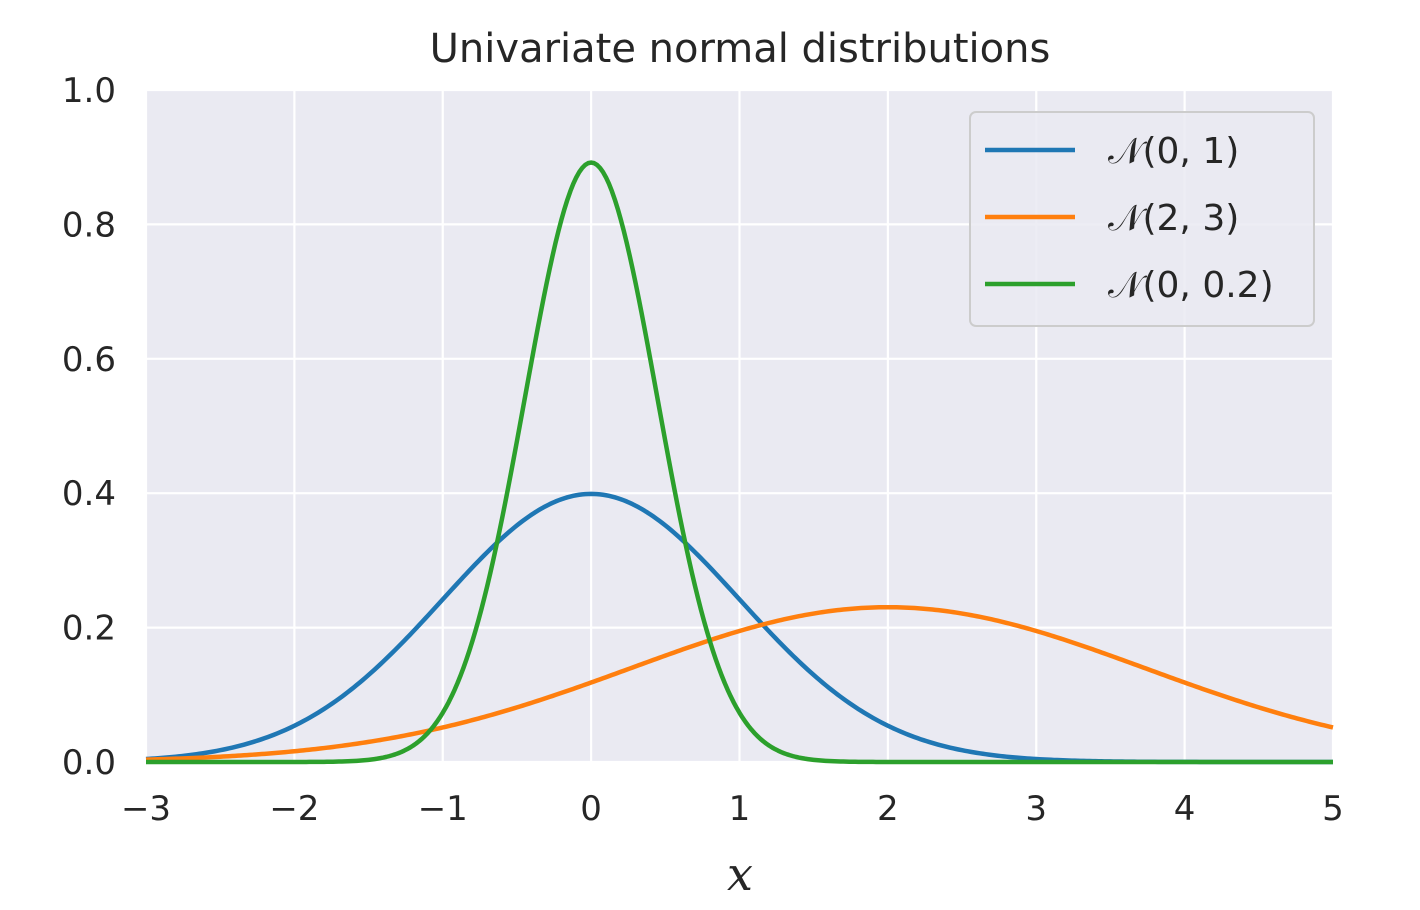  Describe the element at coordinates (740, 809) in the screenshot. I see `x-tick-label: 1` at that location.